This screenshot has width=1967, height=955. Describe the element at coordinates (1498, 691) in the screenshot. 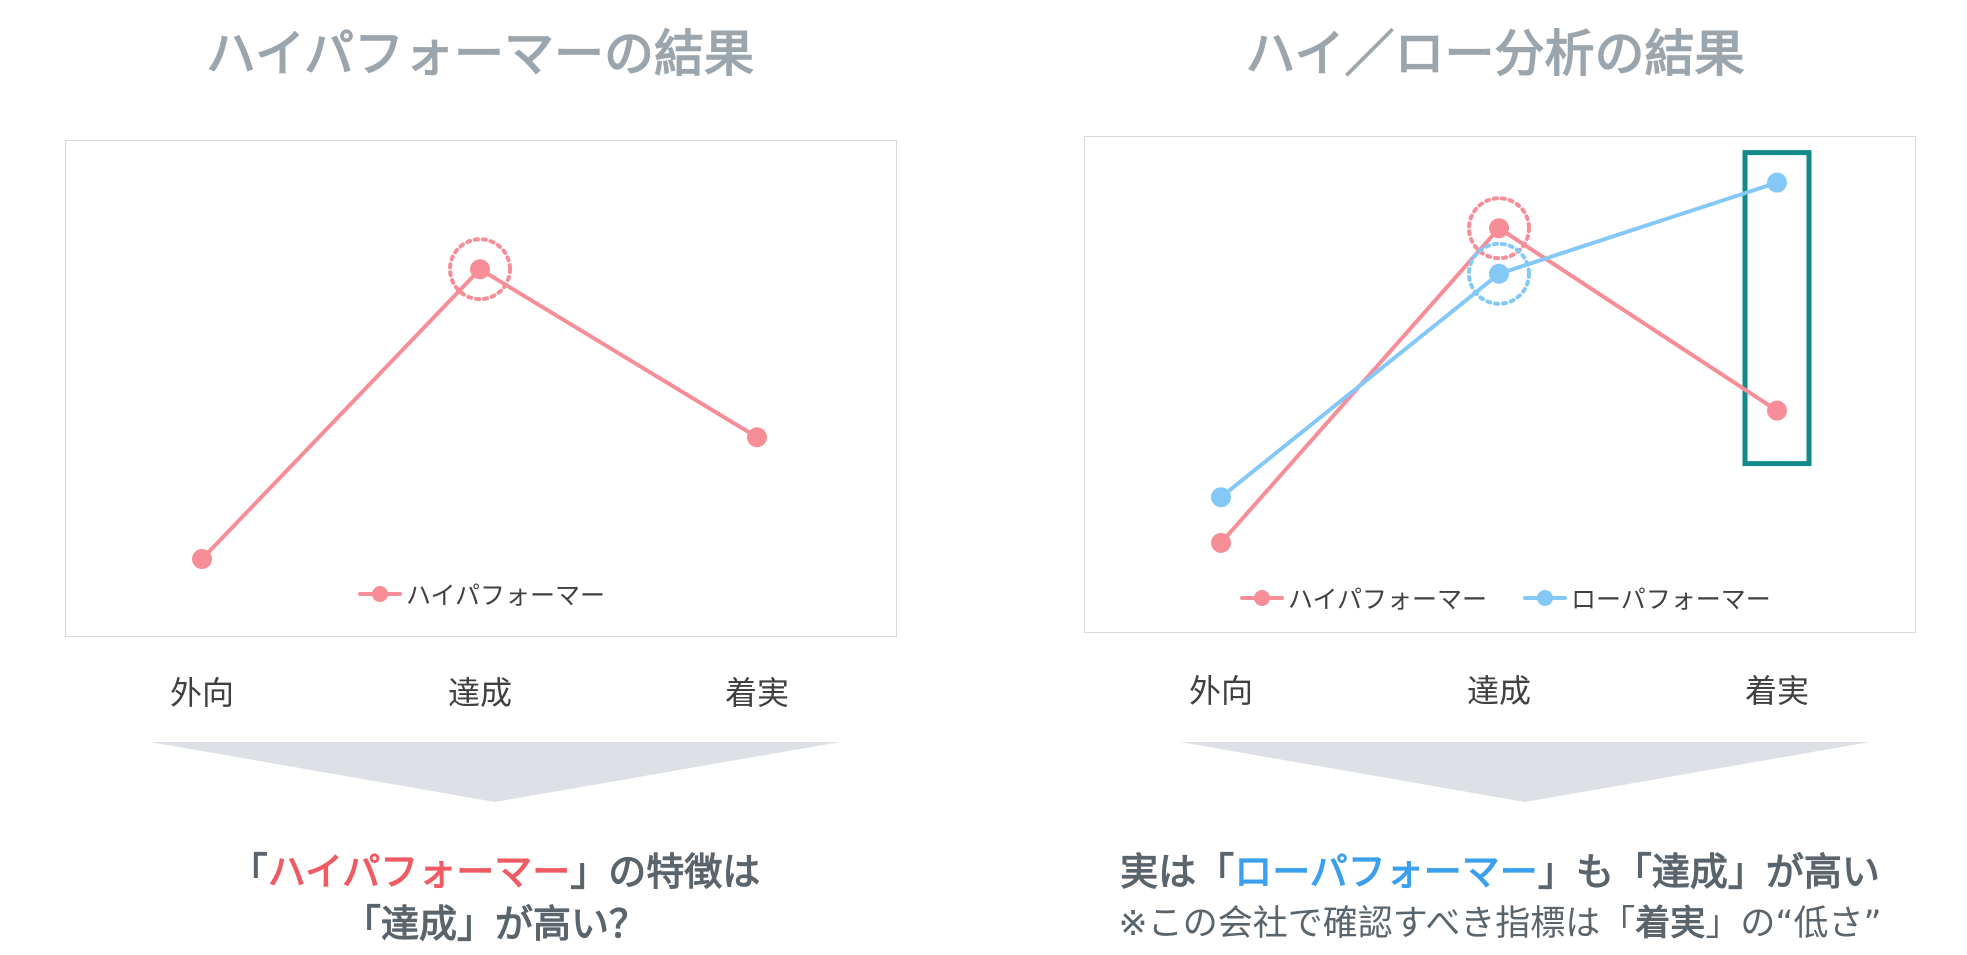

I see `right-category-label: 達成` at that location.